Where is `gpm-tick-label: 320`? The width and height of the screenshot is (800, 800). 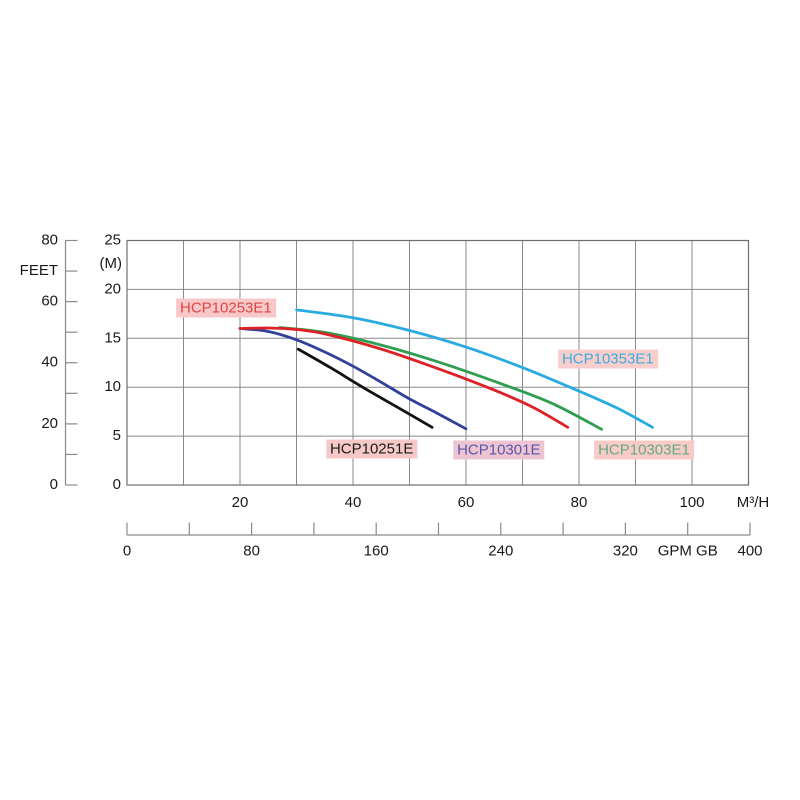 gpm-tick-label: 320 is located at coordinates (625, 550).